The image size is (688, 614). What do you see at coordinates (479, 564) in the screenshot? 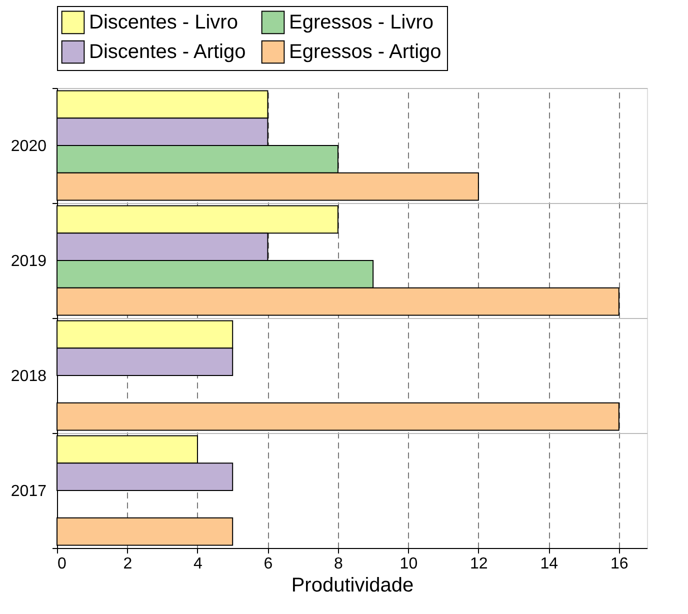
I see `x-tick-label: 12` at bounding box center [479, 564].